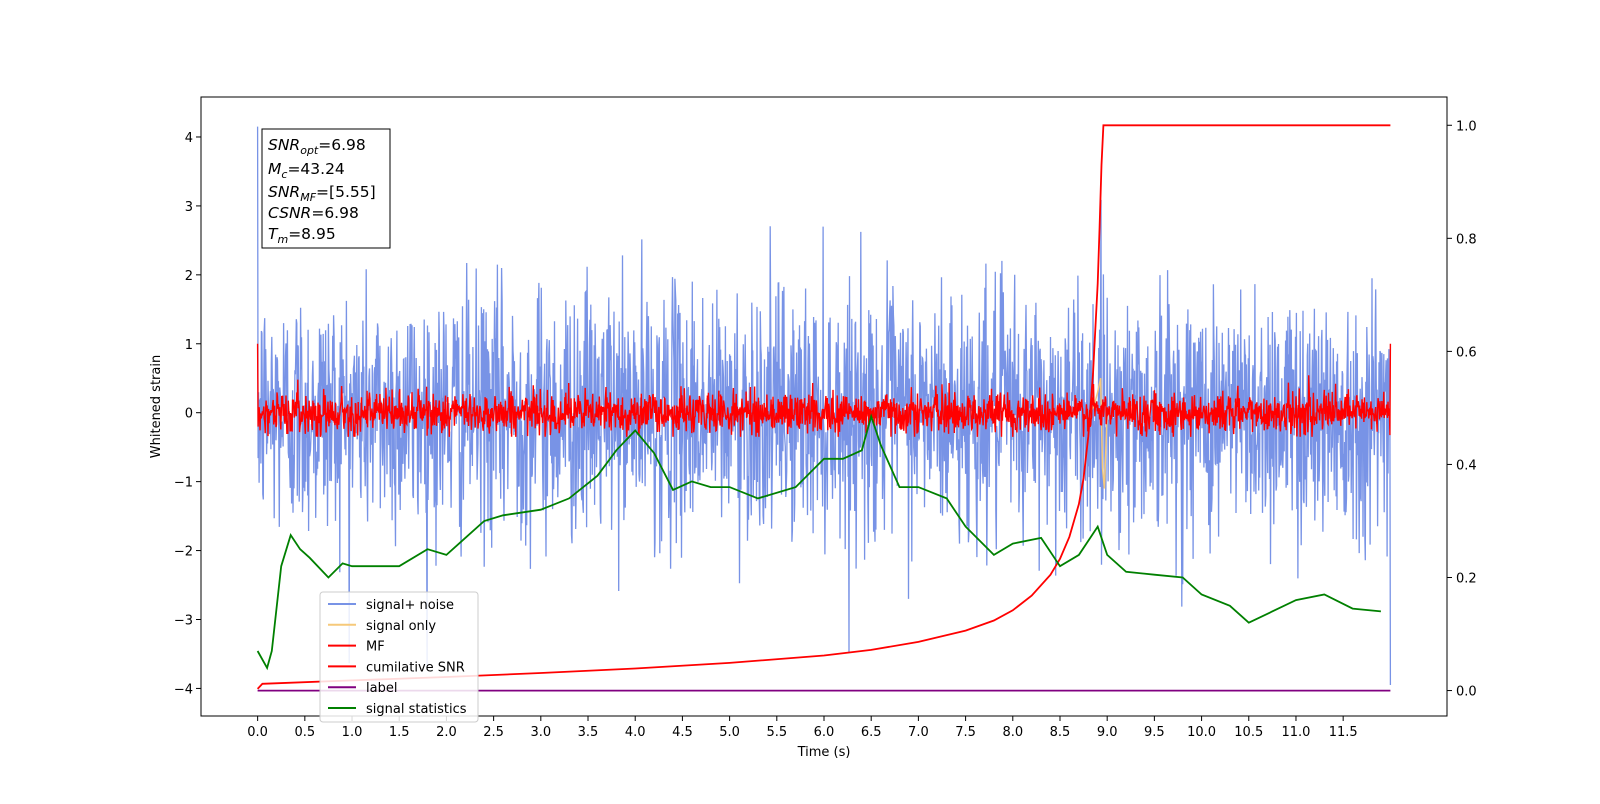 This screenshot has width=1600, height=804. I want to click on x-tick-label: 10.5, so click(1248, 732).